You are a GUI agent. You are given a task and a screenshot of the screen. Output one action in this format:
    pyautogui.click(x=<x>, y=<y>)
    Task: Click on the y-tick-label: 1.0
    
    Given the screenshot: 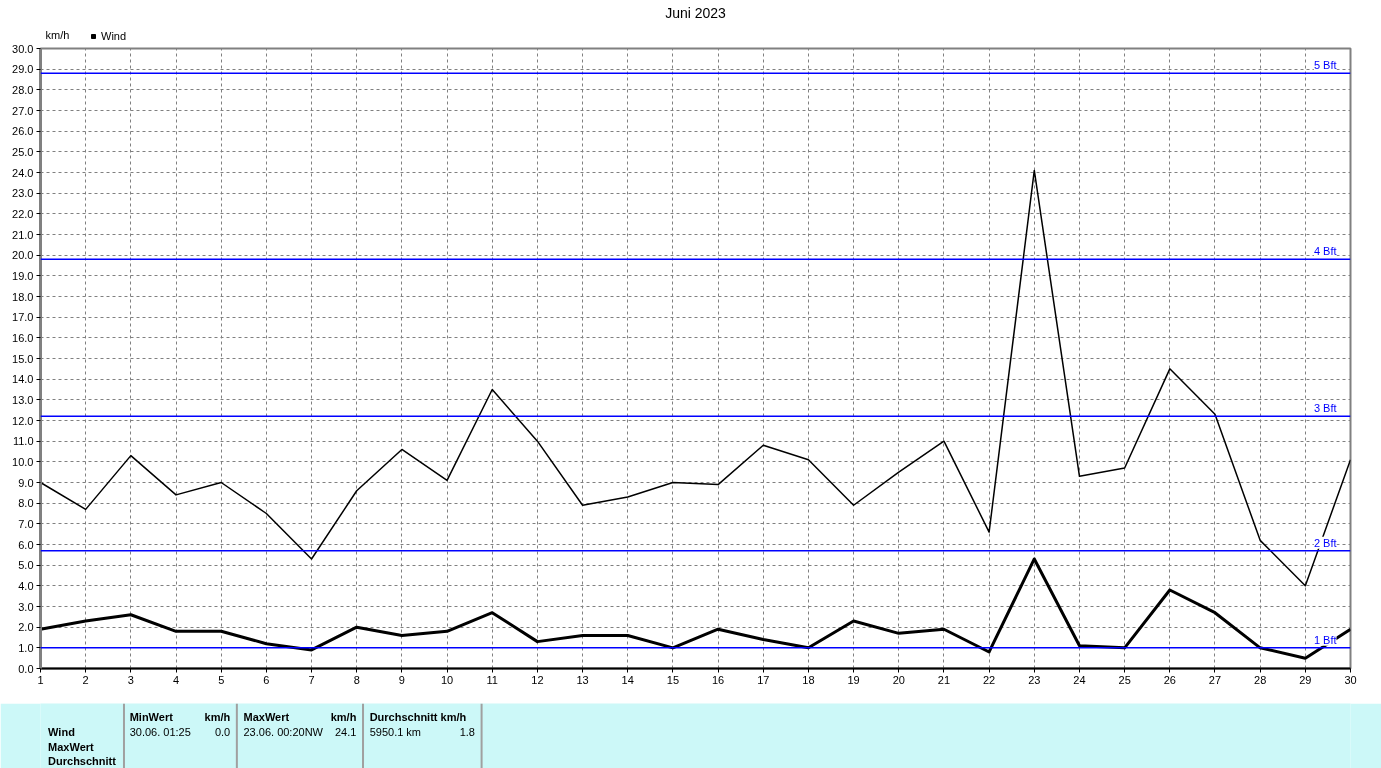 What is the action you would take?
    pyautogui.click(x=26, y=647)
    